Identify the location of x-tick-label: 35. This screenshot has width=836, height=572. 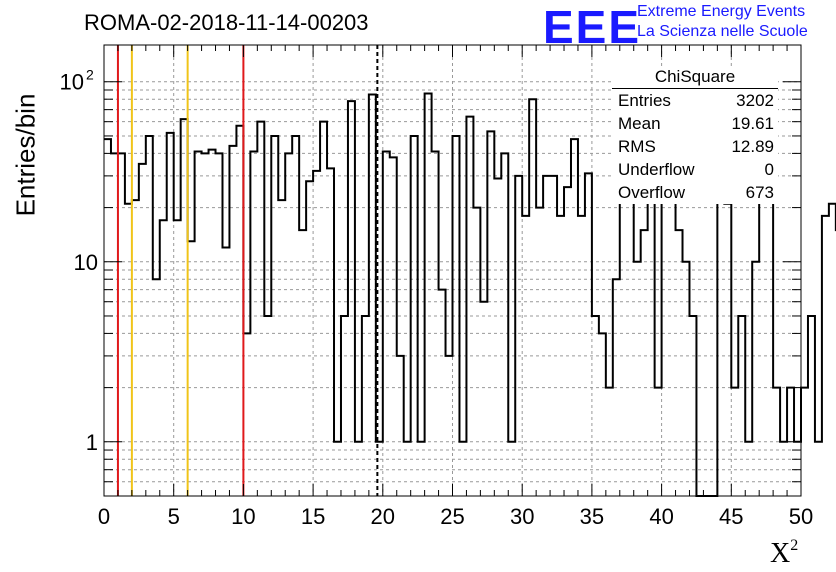
(592, 516).